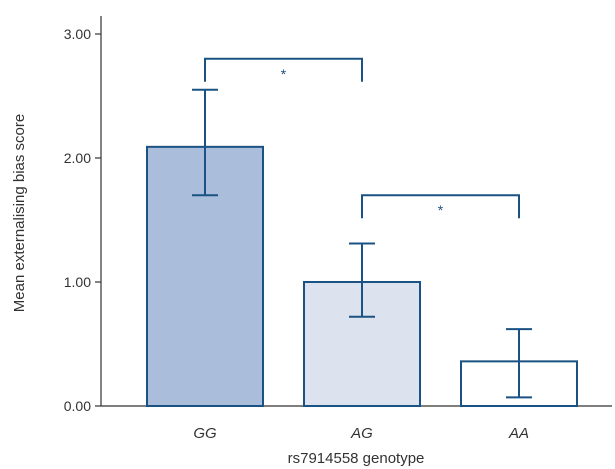 The image size is (615, 469). Describe the element at coordinates (361, 433) in the screenshot. I see `x-tick-label: AG` at that location.